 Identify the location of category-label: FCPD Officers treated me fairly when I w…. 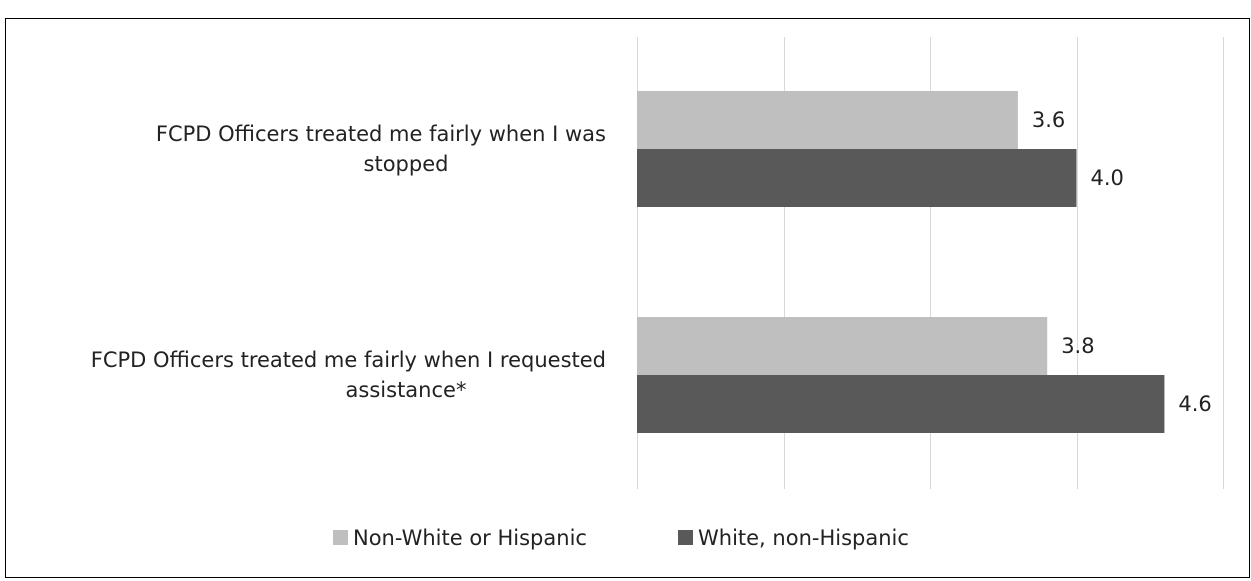
(381, 134).